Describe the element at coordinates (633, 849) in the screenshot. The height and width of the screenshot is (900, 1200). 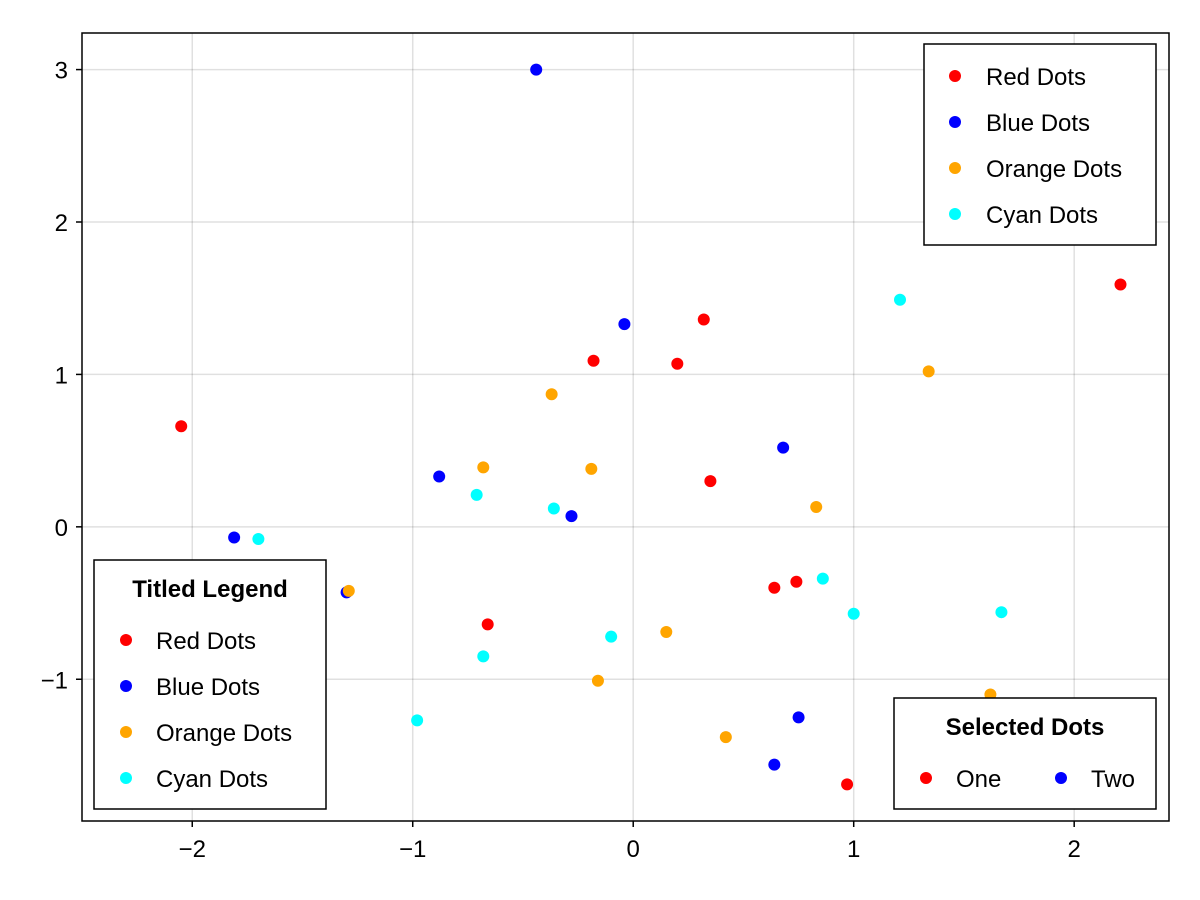
I see `x-tick-label: 0` at that location.